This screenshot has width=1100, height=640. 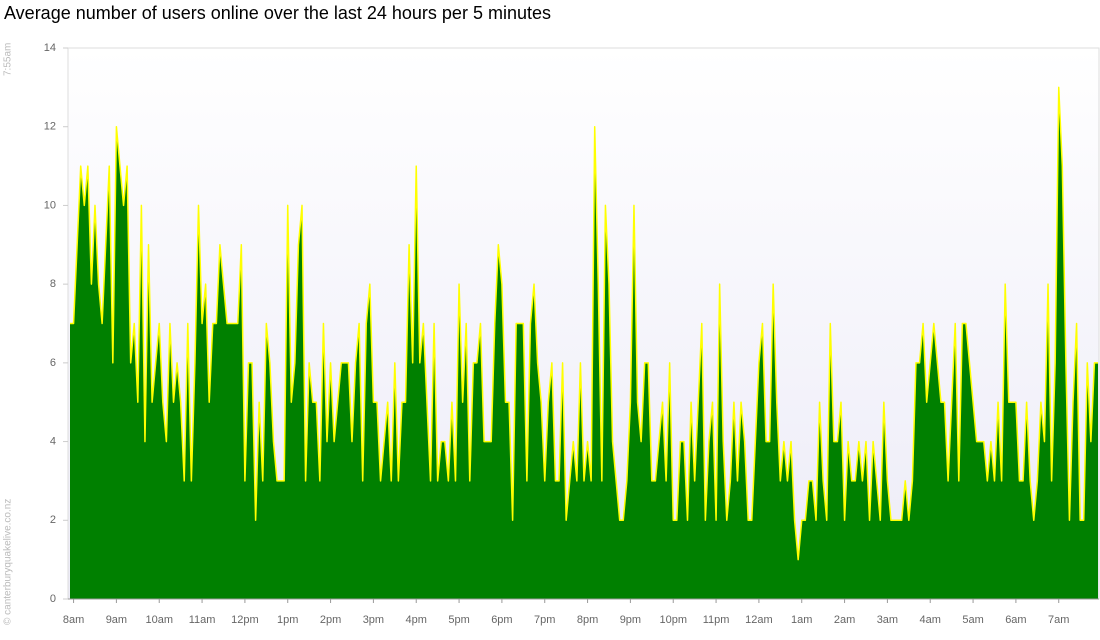 I want to click on x-tick-label: 6am, so click(x=1015, y=620).